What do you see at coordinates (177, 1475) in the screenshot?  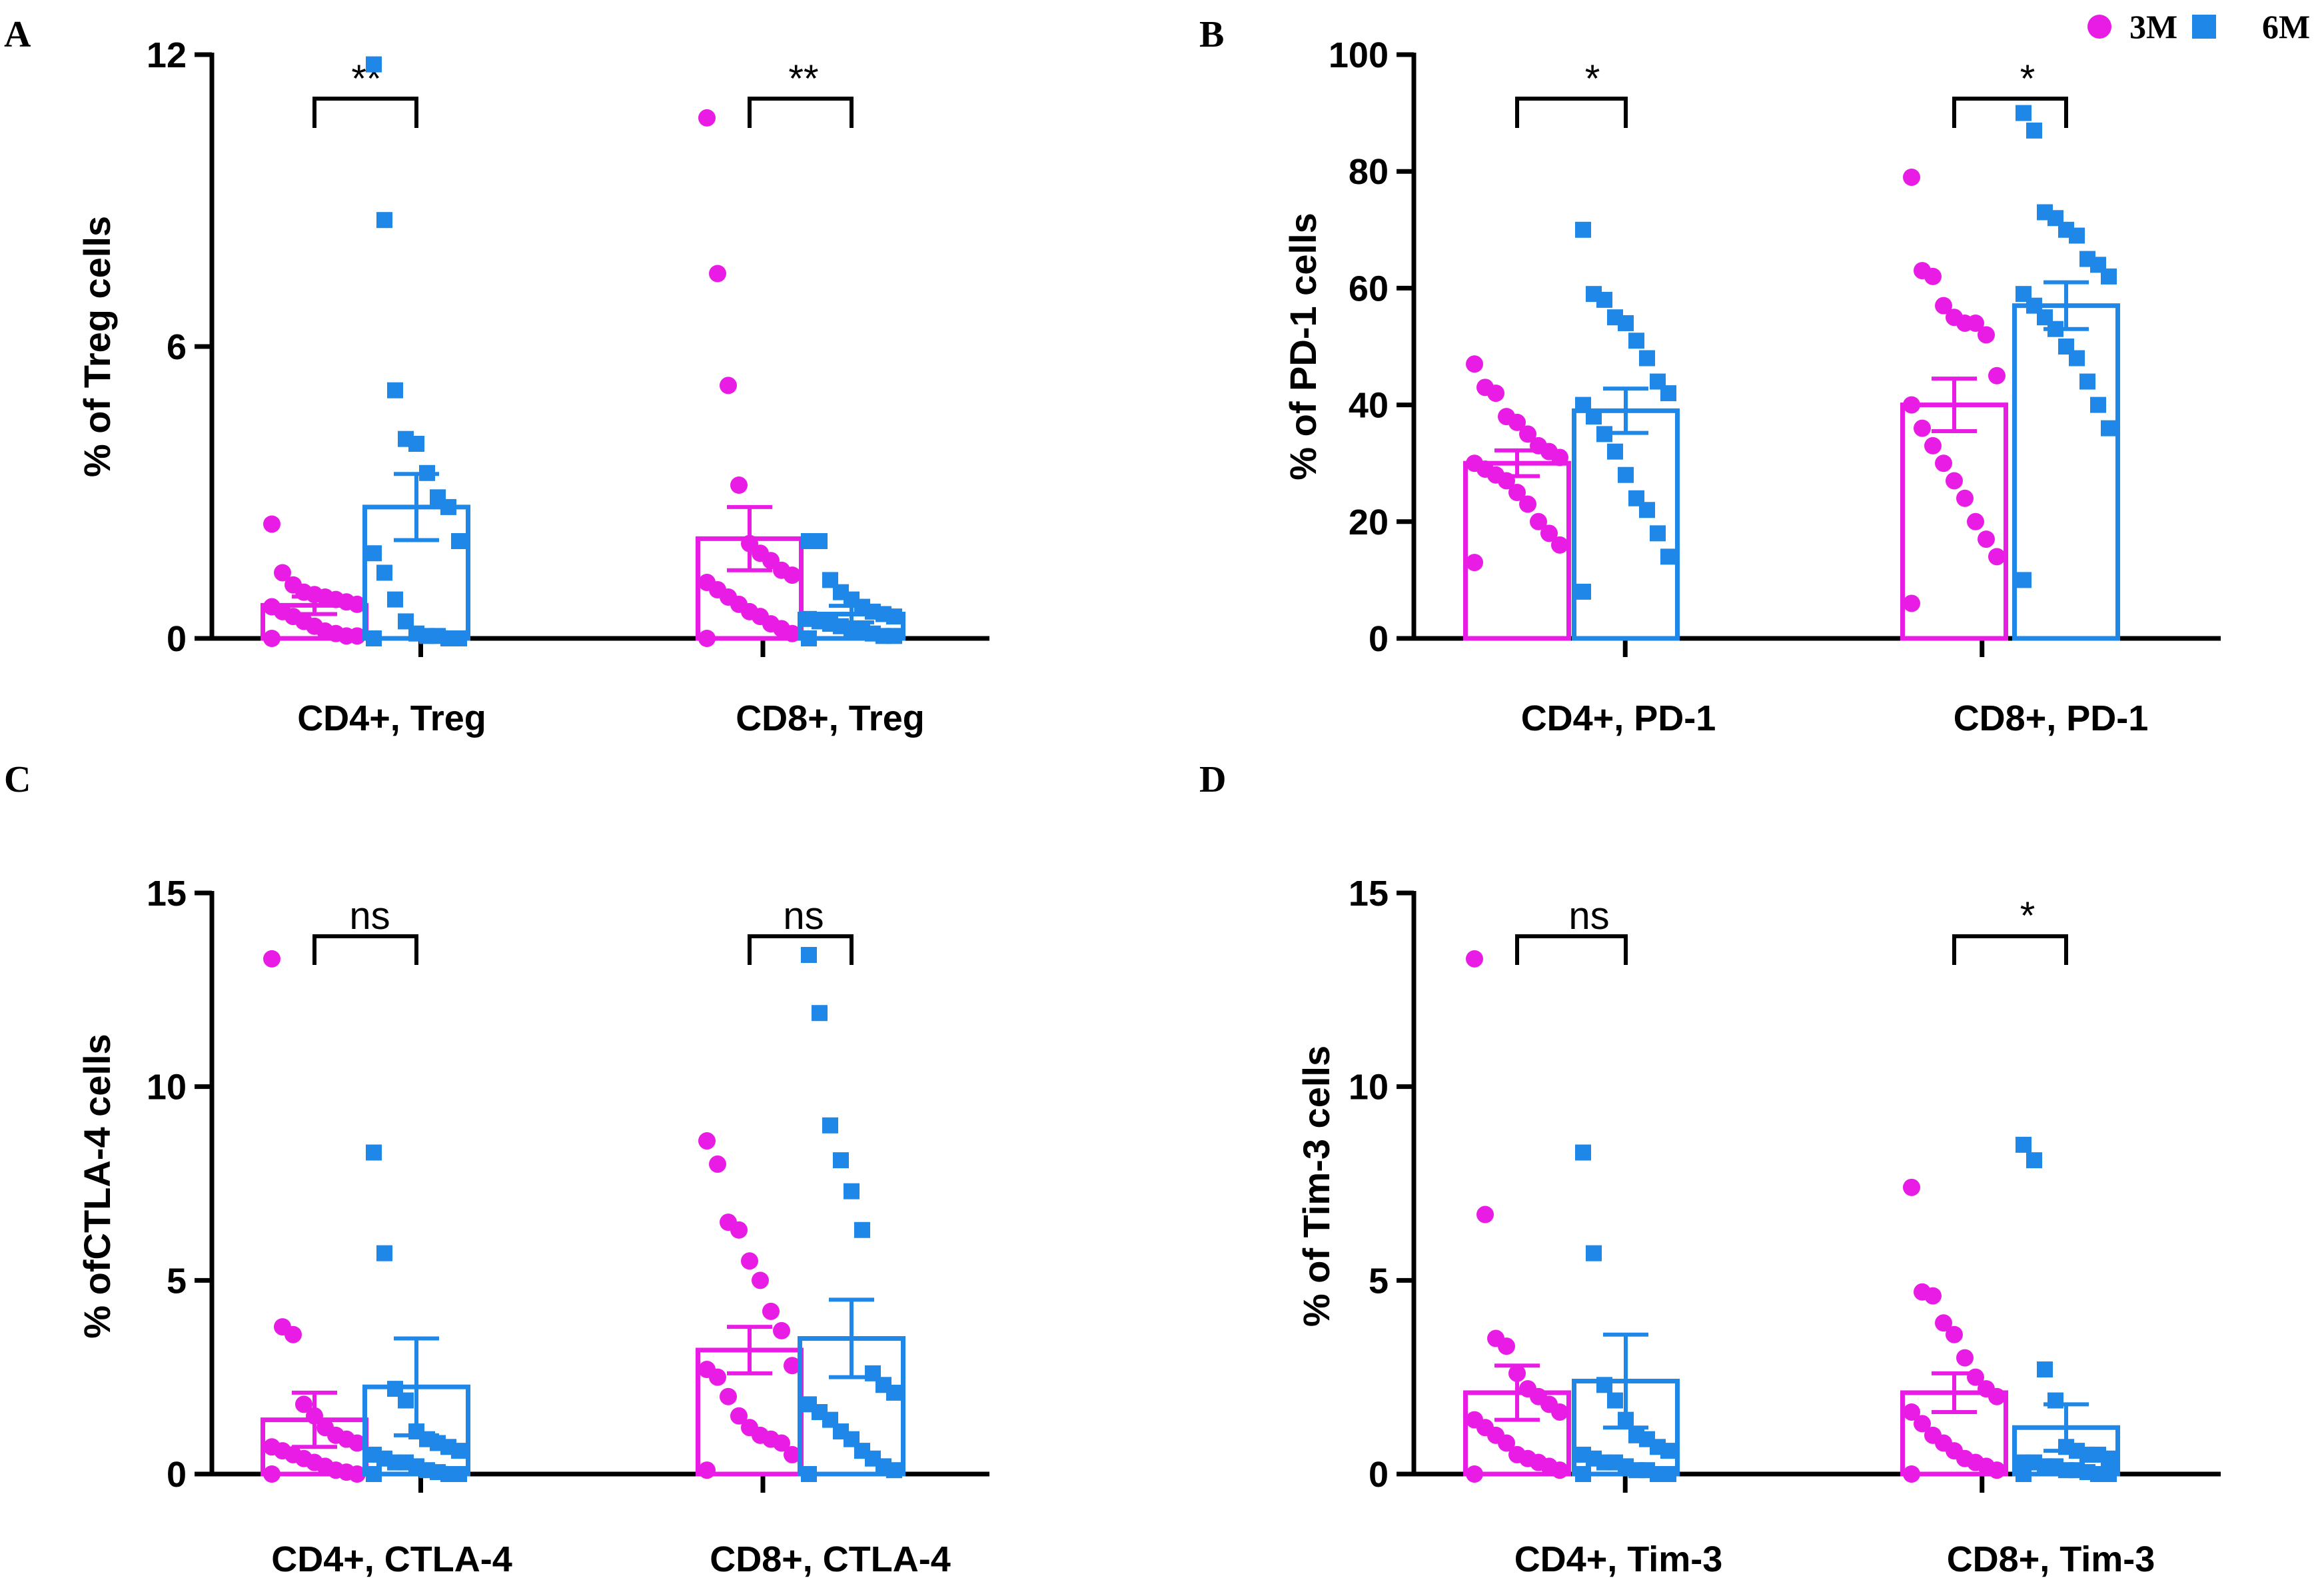 I see `panel-c-y-tick-label: 0` at bounding box center [177, 1475].